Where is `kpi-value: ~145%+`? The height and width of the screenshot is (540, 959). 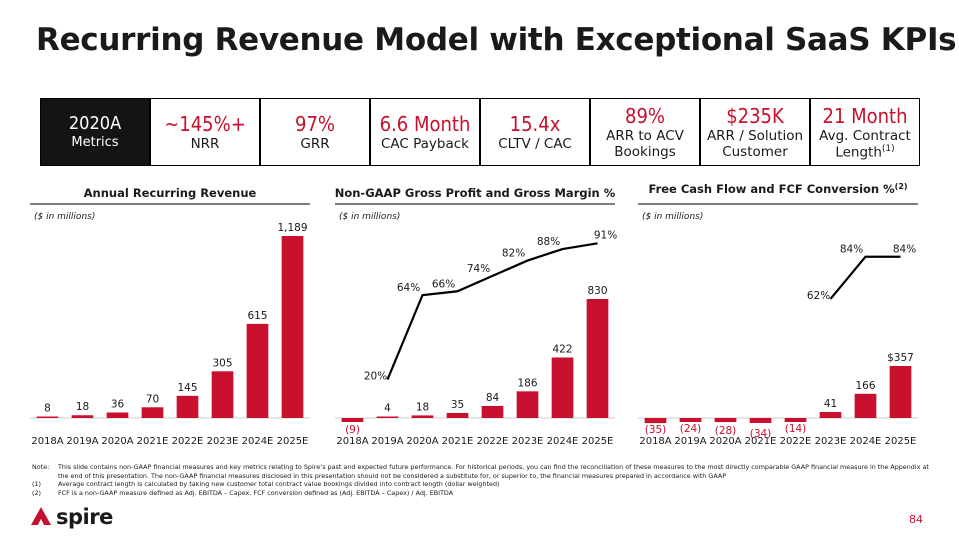
kpi-value: ~145%+ is located at coordinates (205, 123).